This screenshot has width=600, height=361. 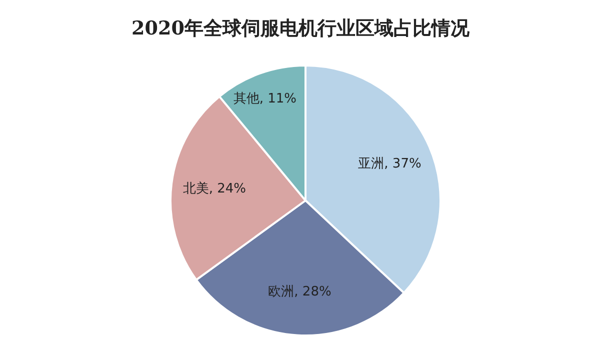 I want to click on slice-label: 欧洲, 28%, so click(x=300, y=292).